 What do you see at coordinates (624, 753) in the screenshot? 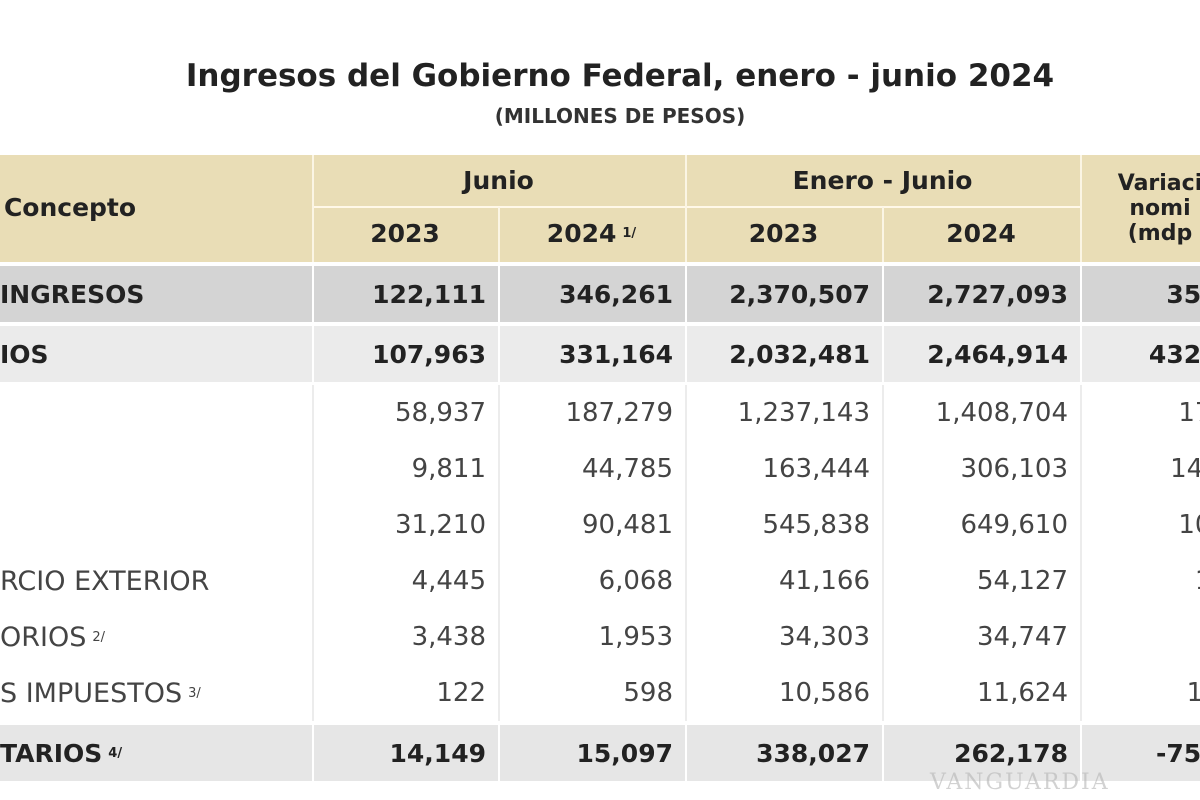
I see `table-cell: 15,097` at bounding box center [624, 753].